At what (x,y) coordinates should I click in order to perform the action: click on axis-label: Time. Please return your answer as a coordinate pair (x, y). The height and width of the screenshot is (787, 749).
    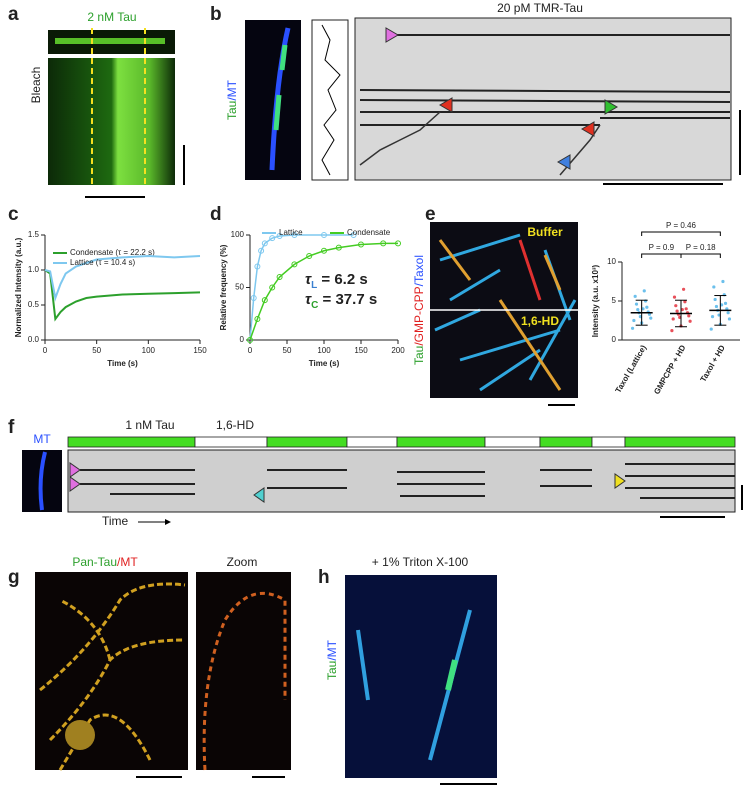
    Looking at the image, I should click on (115, 521).